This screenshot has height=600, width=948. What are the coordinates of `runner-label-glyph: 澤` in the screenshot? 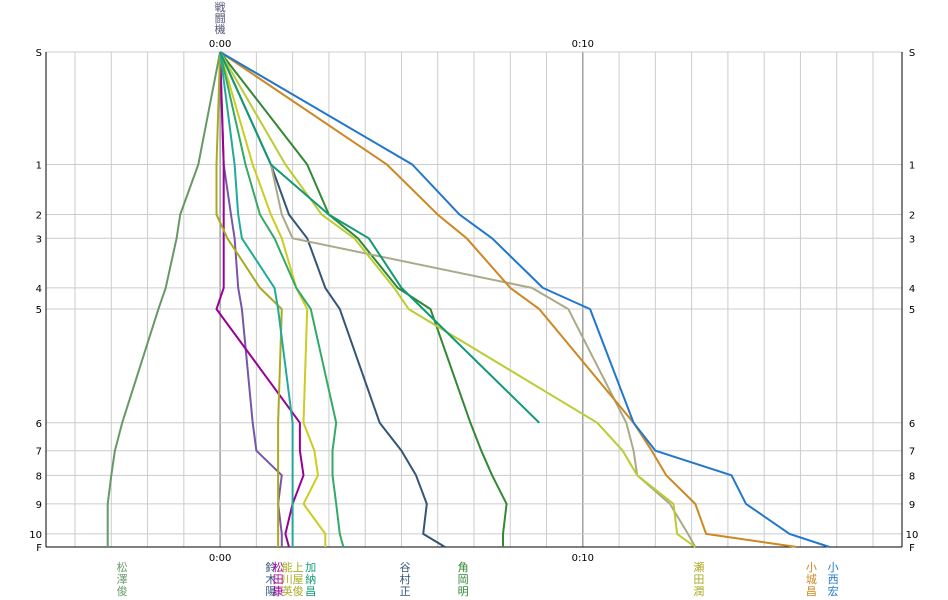 It's located at (122, 579).